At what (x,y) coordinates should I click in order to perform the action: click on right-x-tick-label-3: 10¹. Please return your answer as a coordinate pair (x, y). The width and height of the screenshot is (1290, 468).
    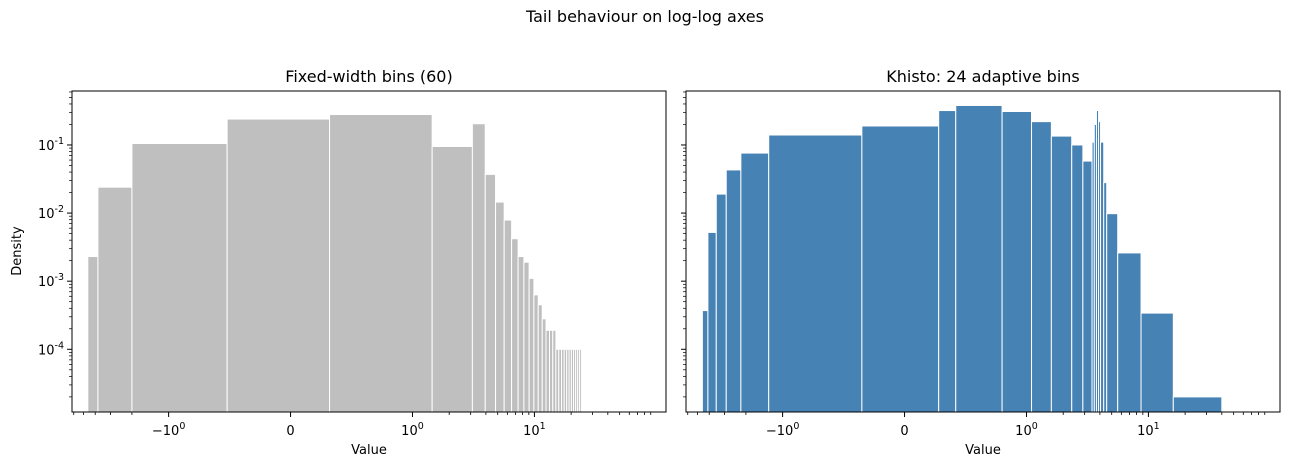
    Looking at the image, I should click on (1148, 430).